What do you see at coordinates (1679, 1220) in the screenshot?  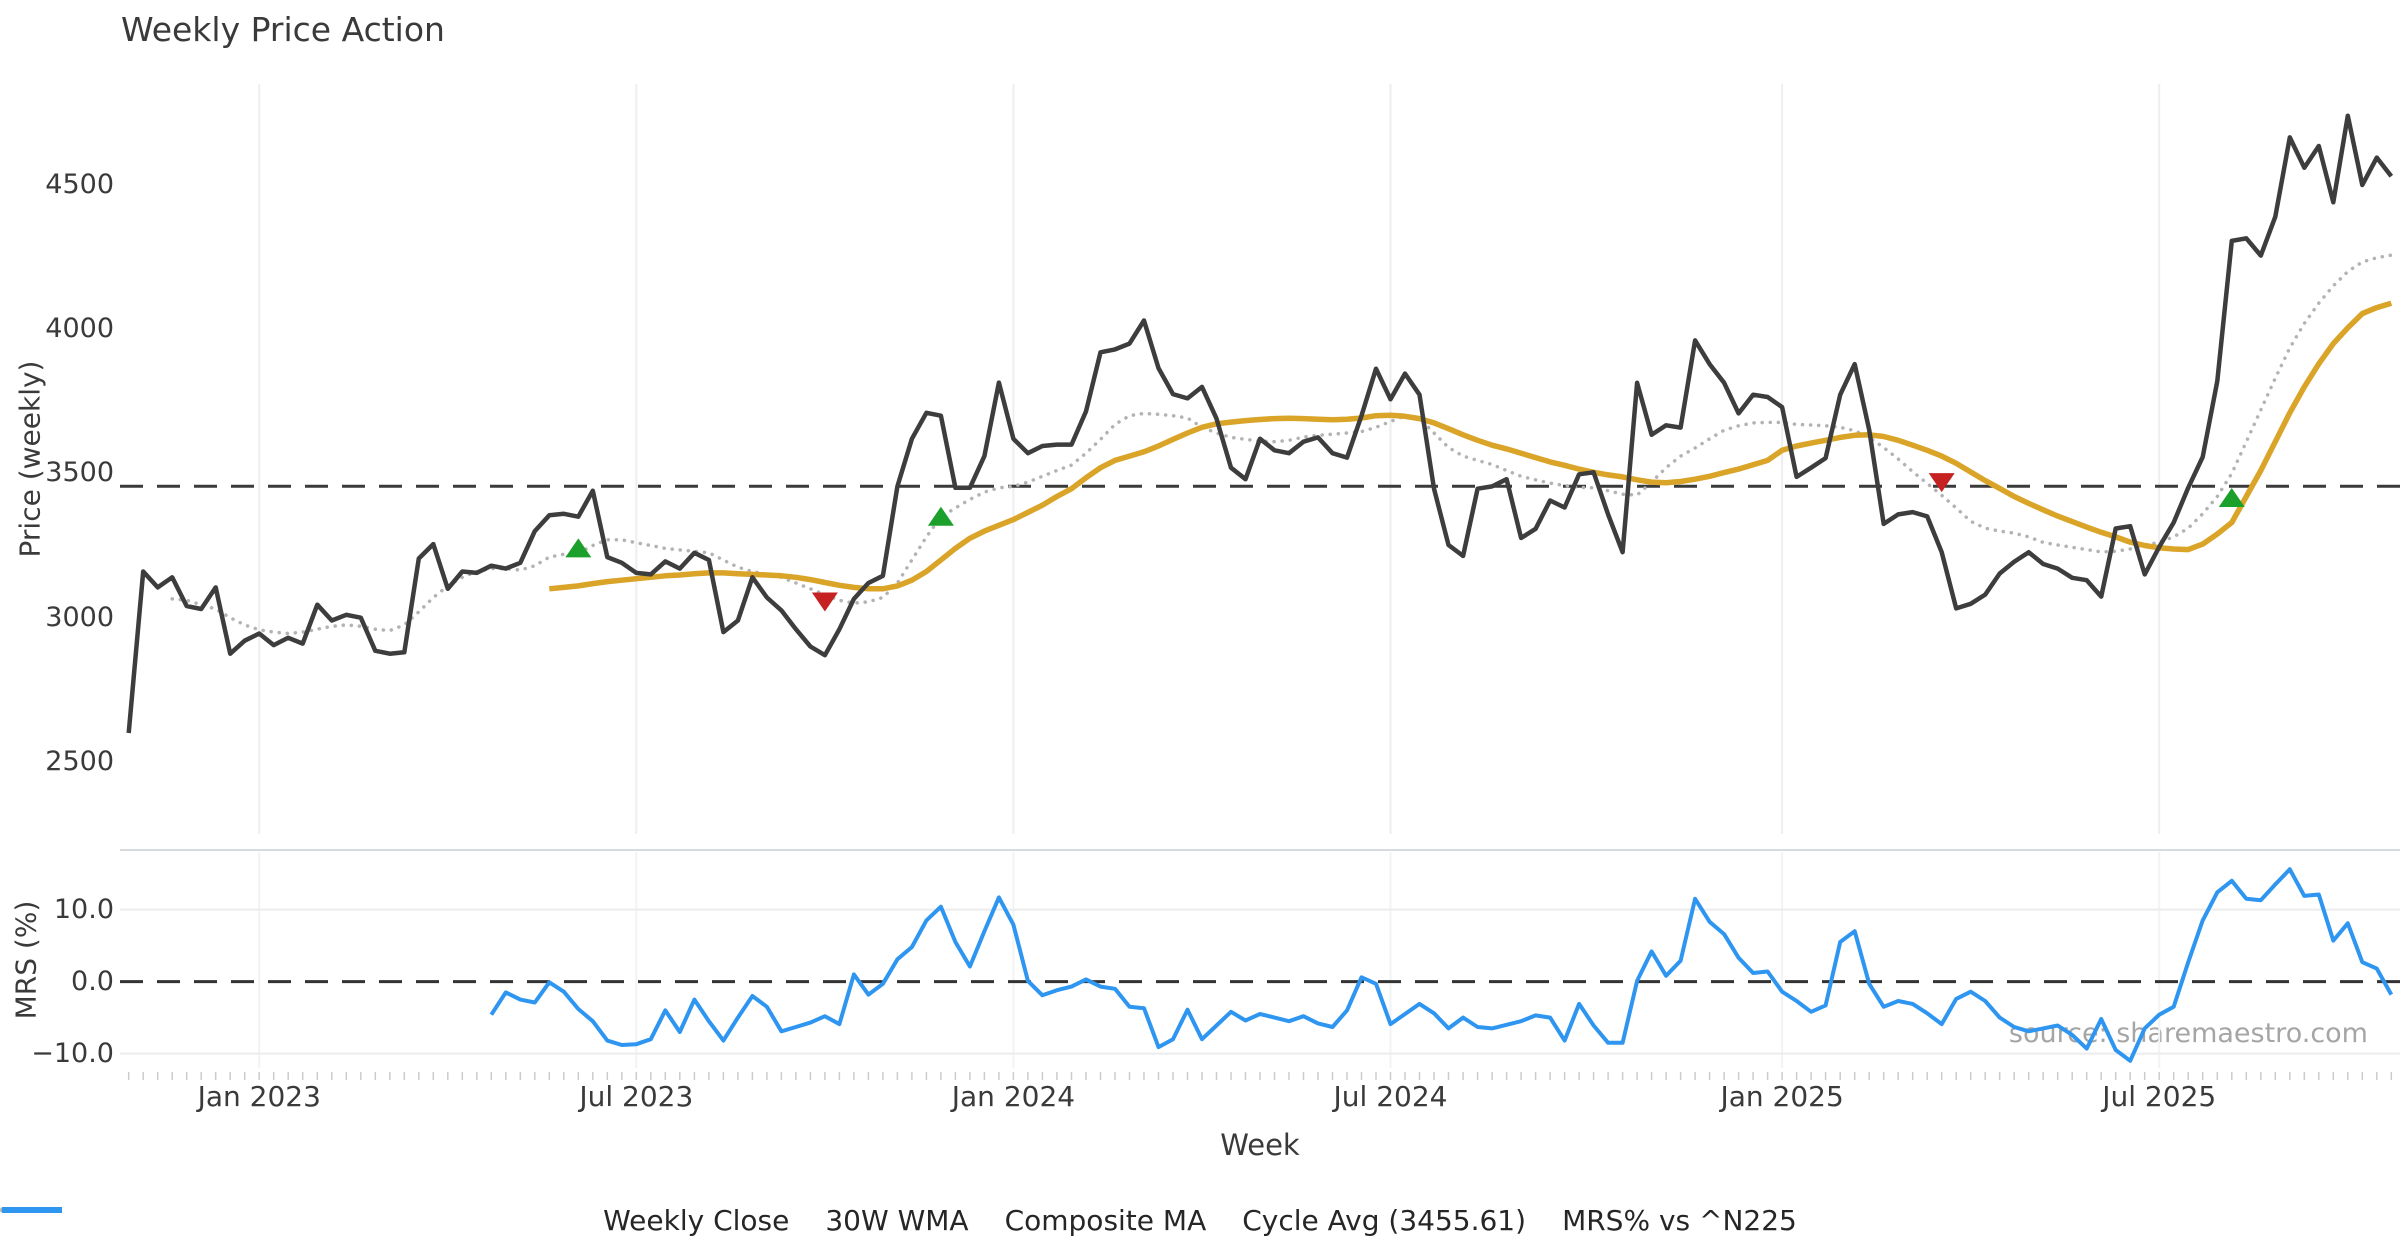 I see `legend-label: MRS% vs ^N225` at bounding box center [1679, 1220].